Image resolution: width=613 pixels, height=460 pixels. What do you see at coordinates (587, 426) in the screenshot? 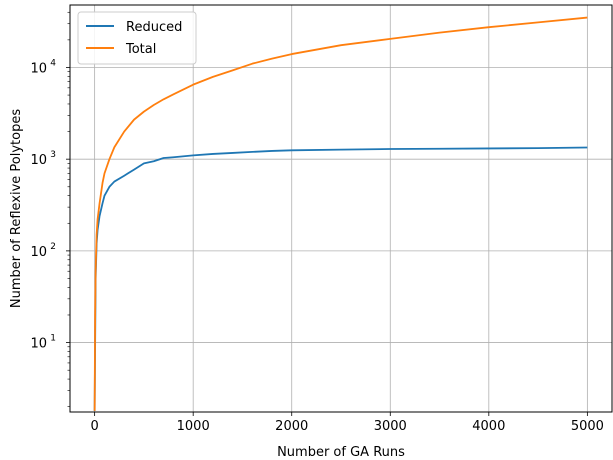
I see `x-tick-label: 5000` at bounding box center [587, 426].